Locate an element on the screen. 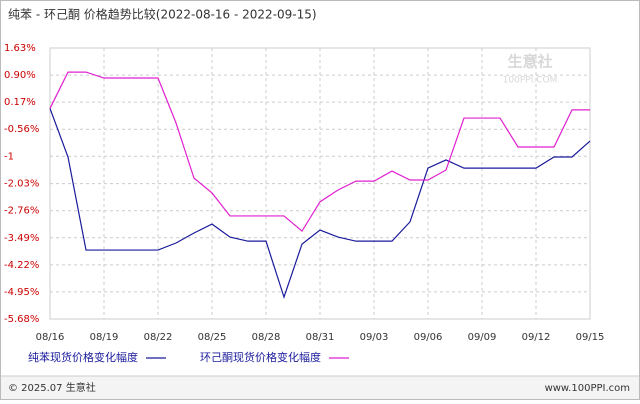 The image size is (640, 404). watermark: 生意社 is located at coordinates (529, 62).